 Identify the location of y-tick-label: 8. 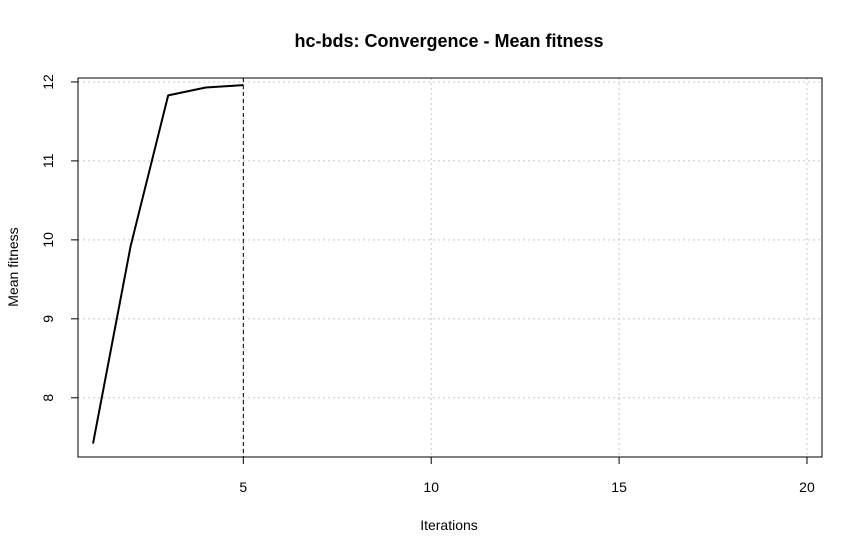
(48, 398).